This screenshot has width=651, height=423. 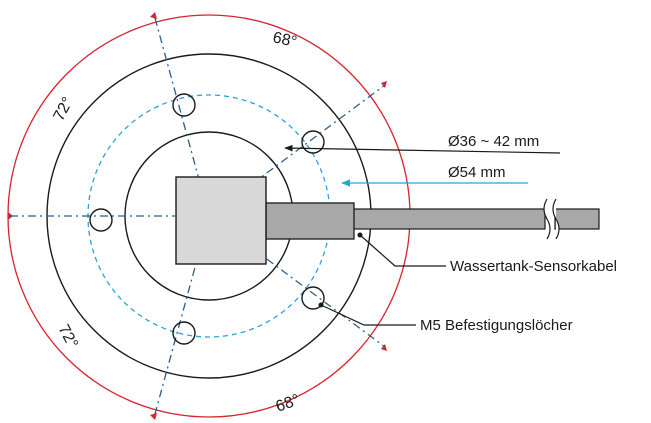 What do you see at coordinates (313, 142) in the screenshot?
I see `hole-upper-right` at bounding box center [313, 142].